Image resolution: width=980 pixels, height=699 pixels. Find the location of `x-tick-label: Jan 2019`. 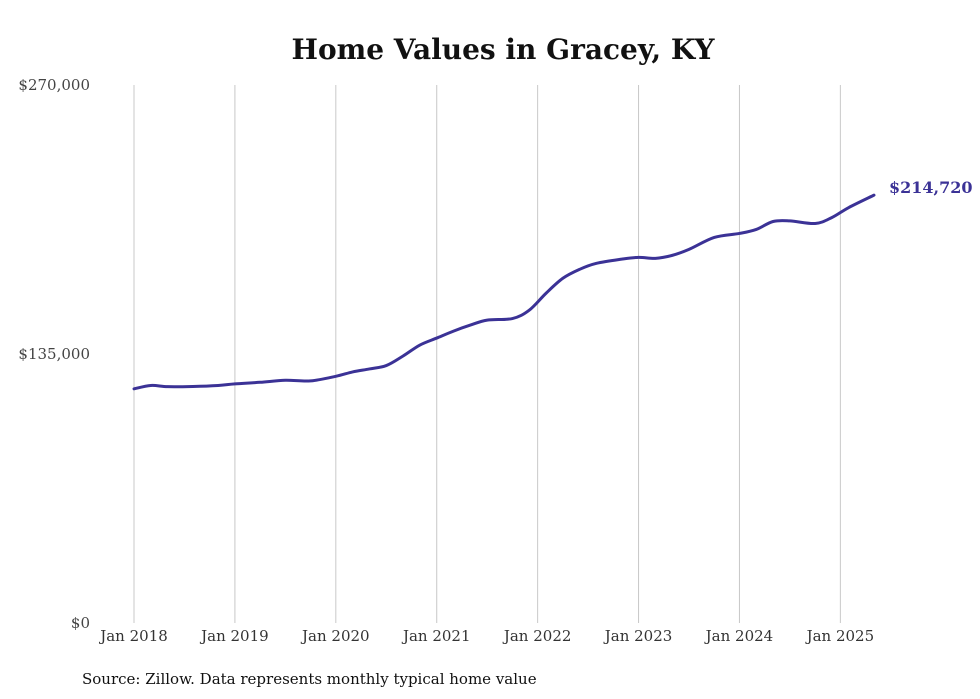

x-tick-label: Jan 2019 is located at coordinates (234, 636).